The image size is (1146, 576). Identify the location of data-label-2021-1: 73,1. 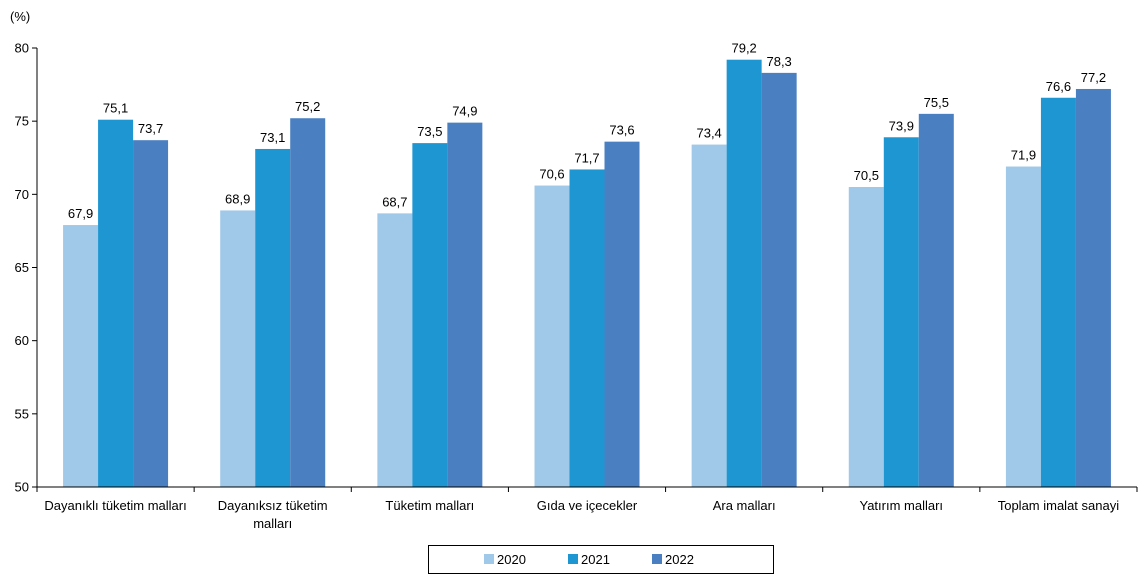
(272, 137).